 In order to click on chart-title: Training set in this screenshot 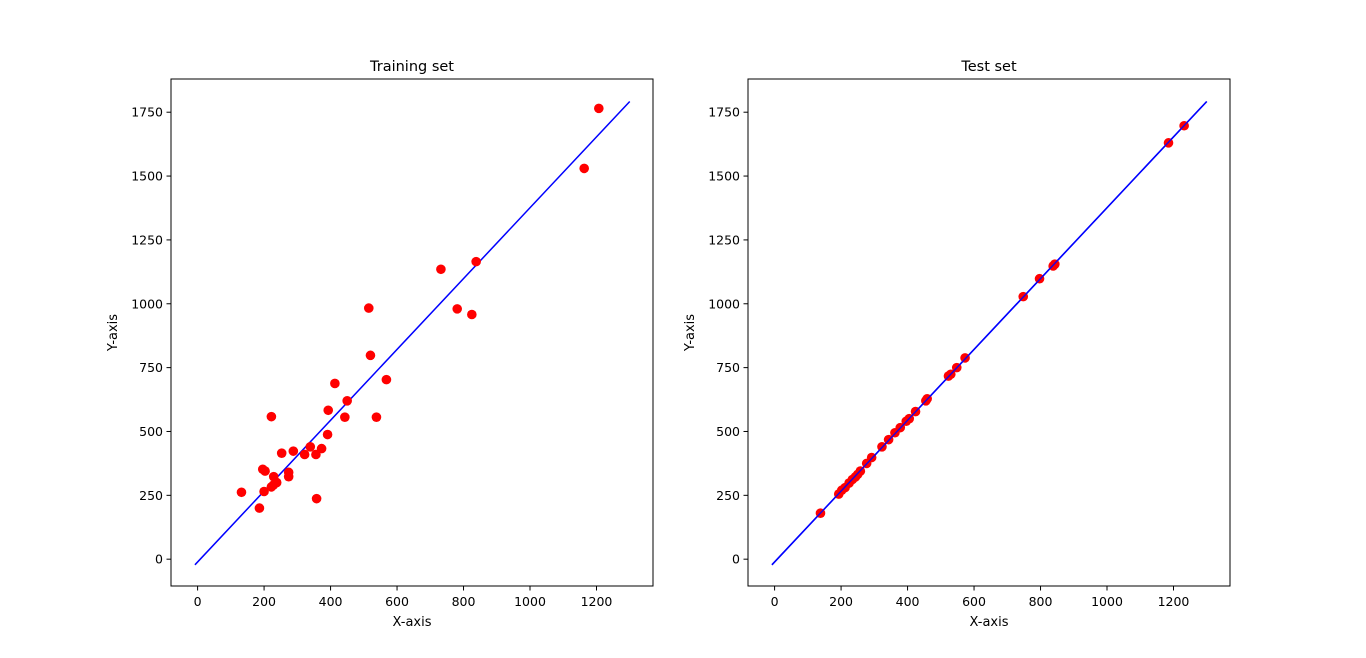, I will do `click(411, 67)`.